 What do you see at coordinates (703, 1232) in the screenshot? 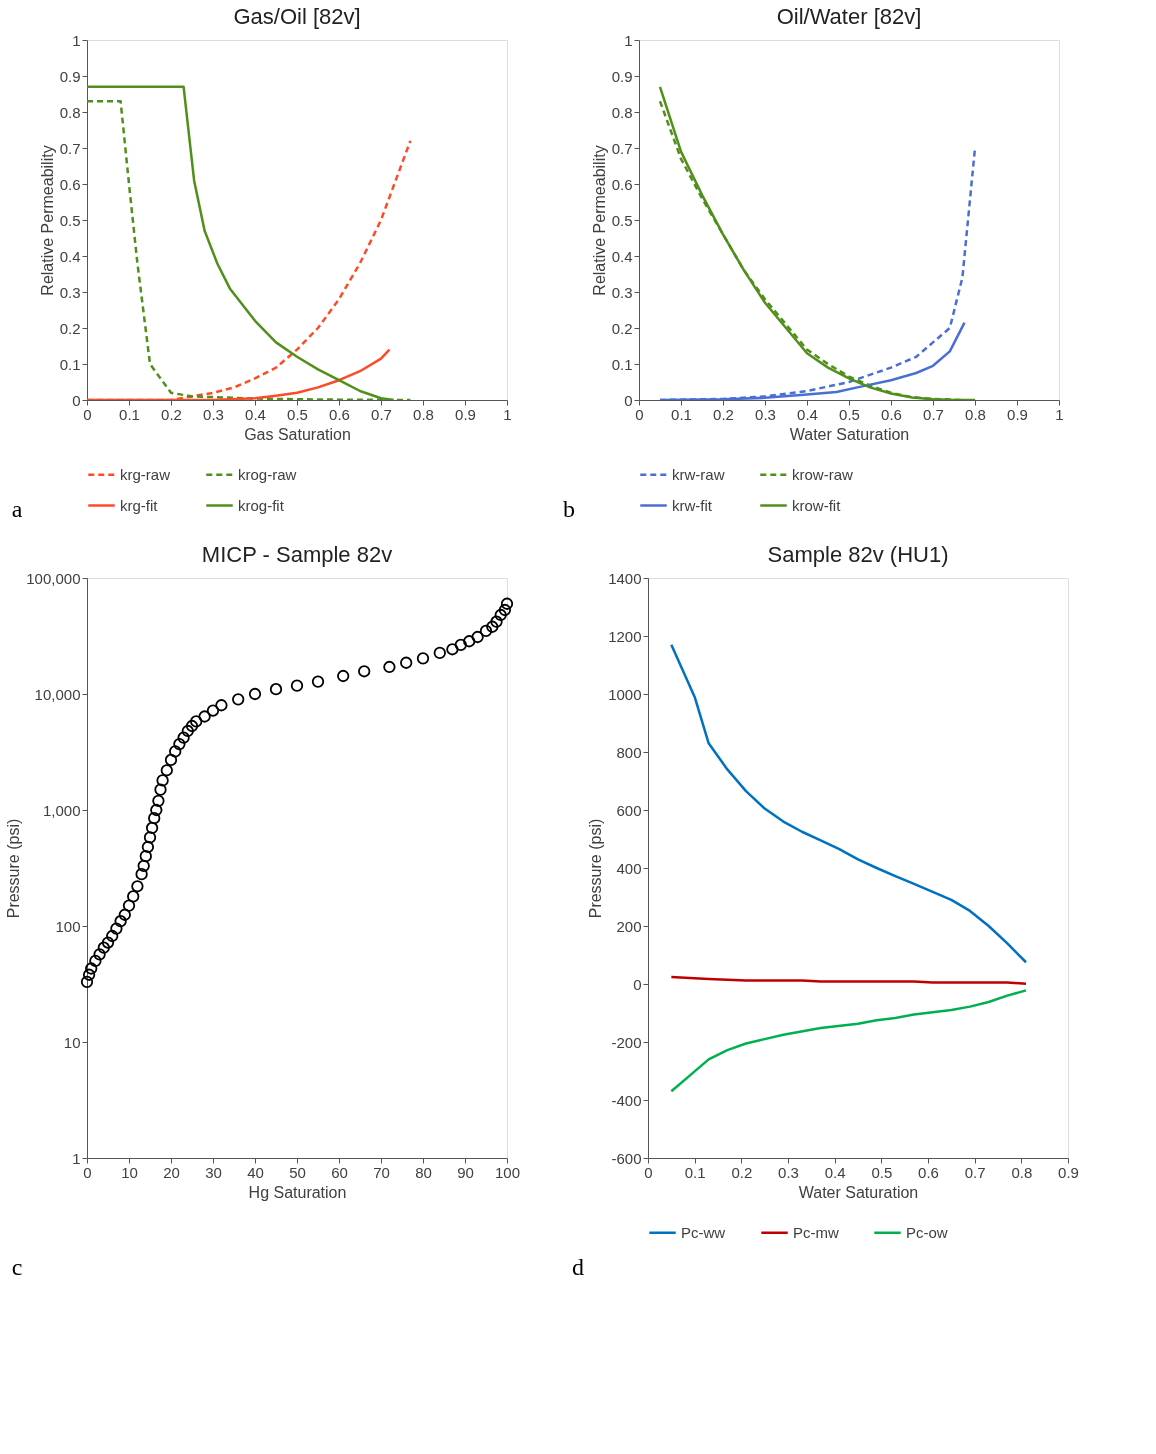
I see `legend-label: Pc-ww` at bounding box center [703, 1232].